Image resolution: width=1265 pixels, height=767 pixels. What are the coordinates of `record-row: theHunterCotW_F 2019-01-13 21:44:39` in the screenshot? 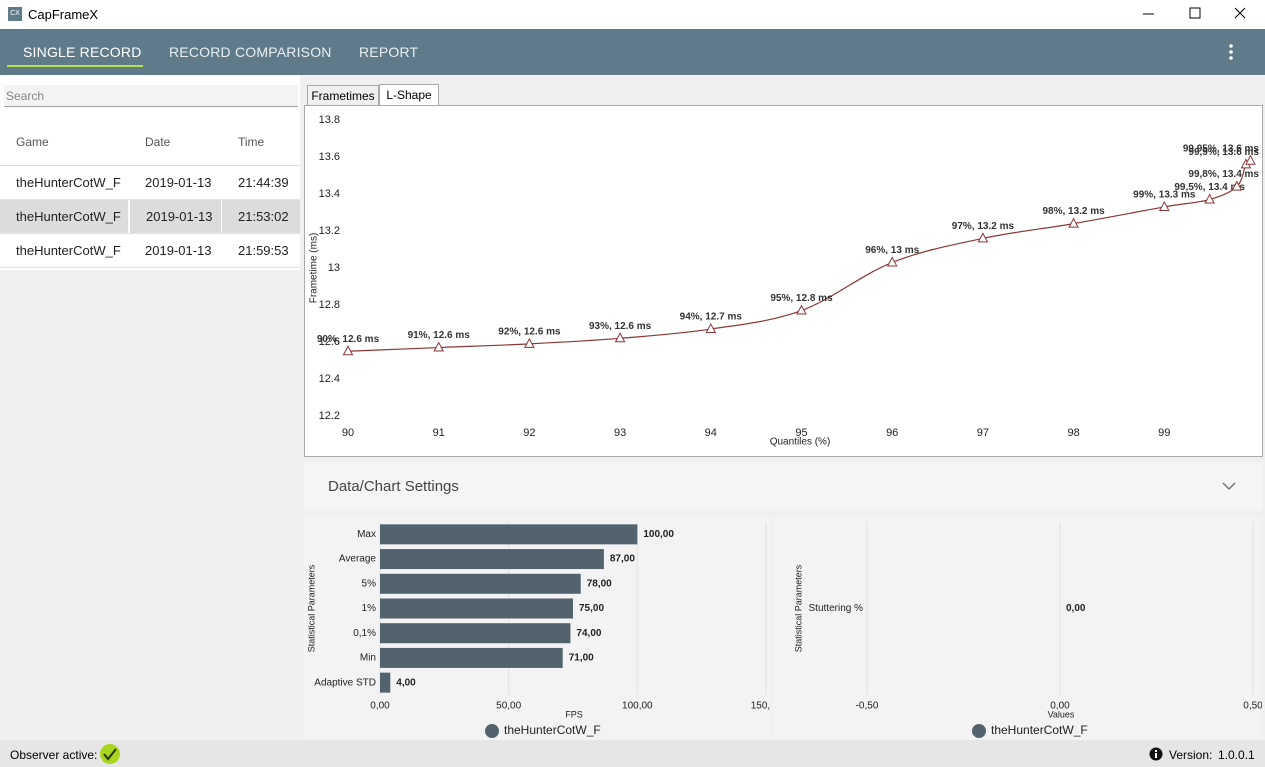 It's located at (150, 183).